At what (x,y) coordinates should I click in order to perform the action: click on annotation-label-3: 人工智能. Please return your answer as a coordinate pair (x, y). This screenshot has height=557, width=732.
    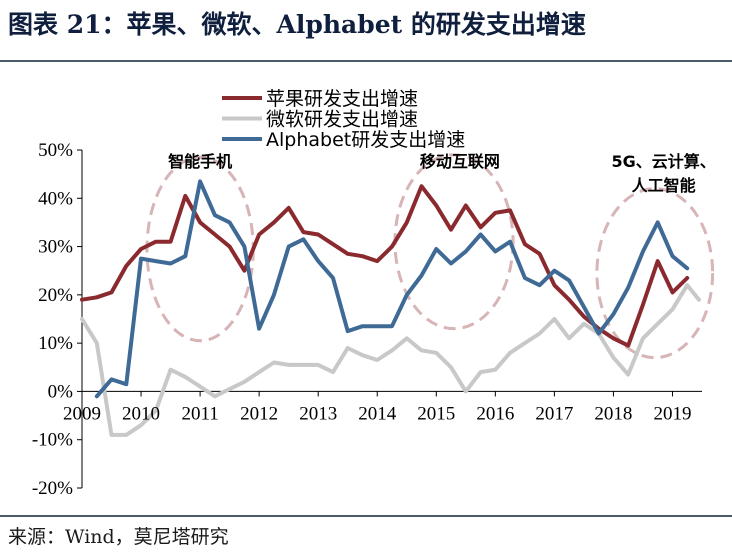
    Looking at the image, I should click on (664, 185).